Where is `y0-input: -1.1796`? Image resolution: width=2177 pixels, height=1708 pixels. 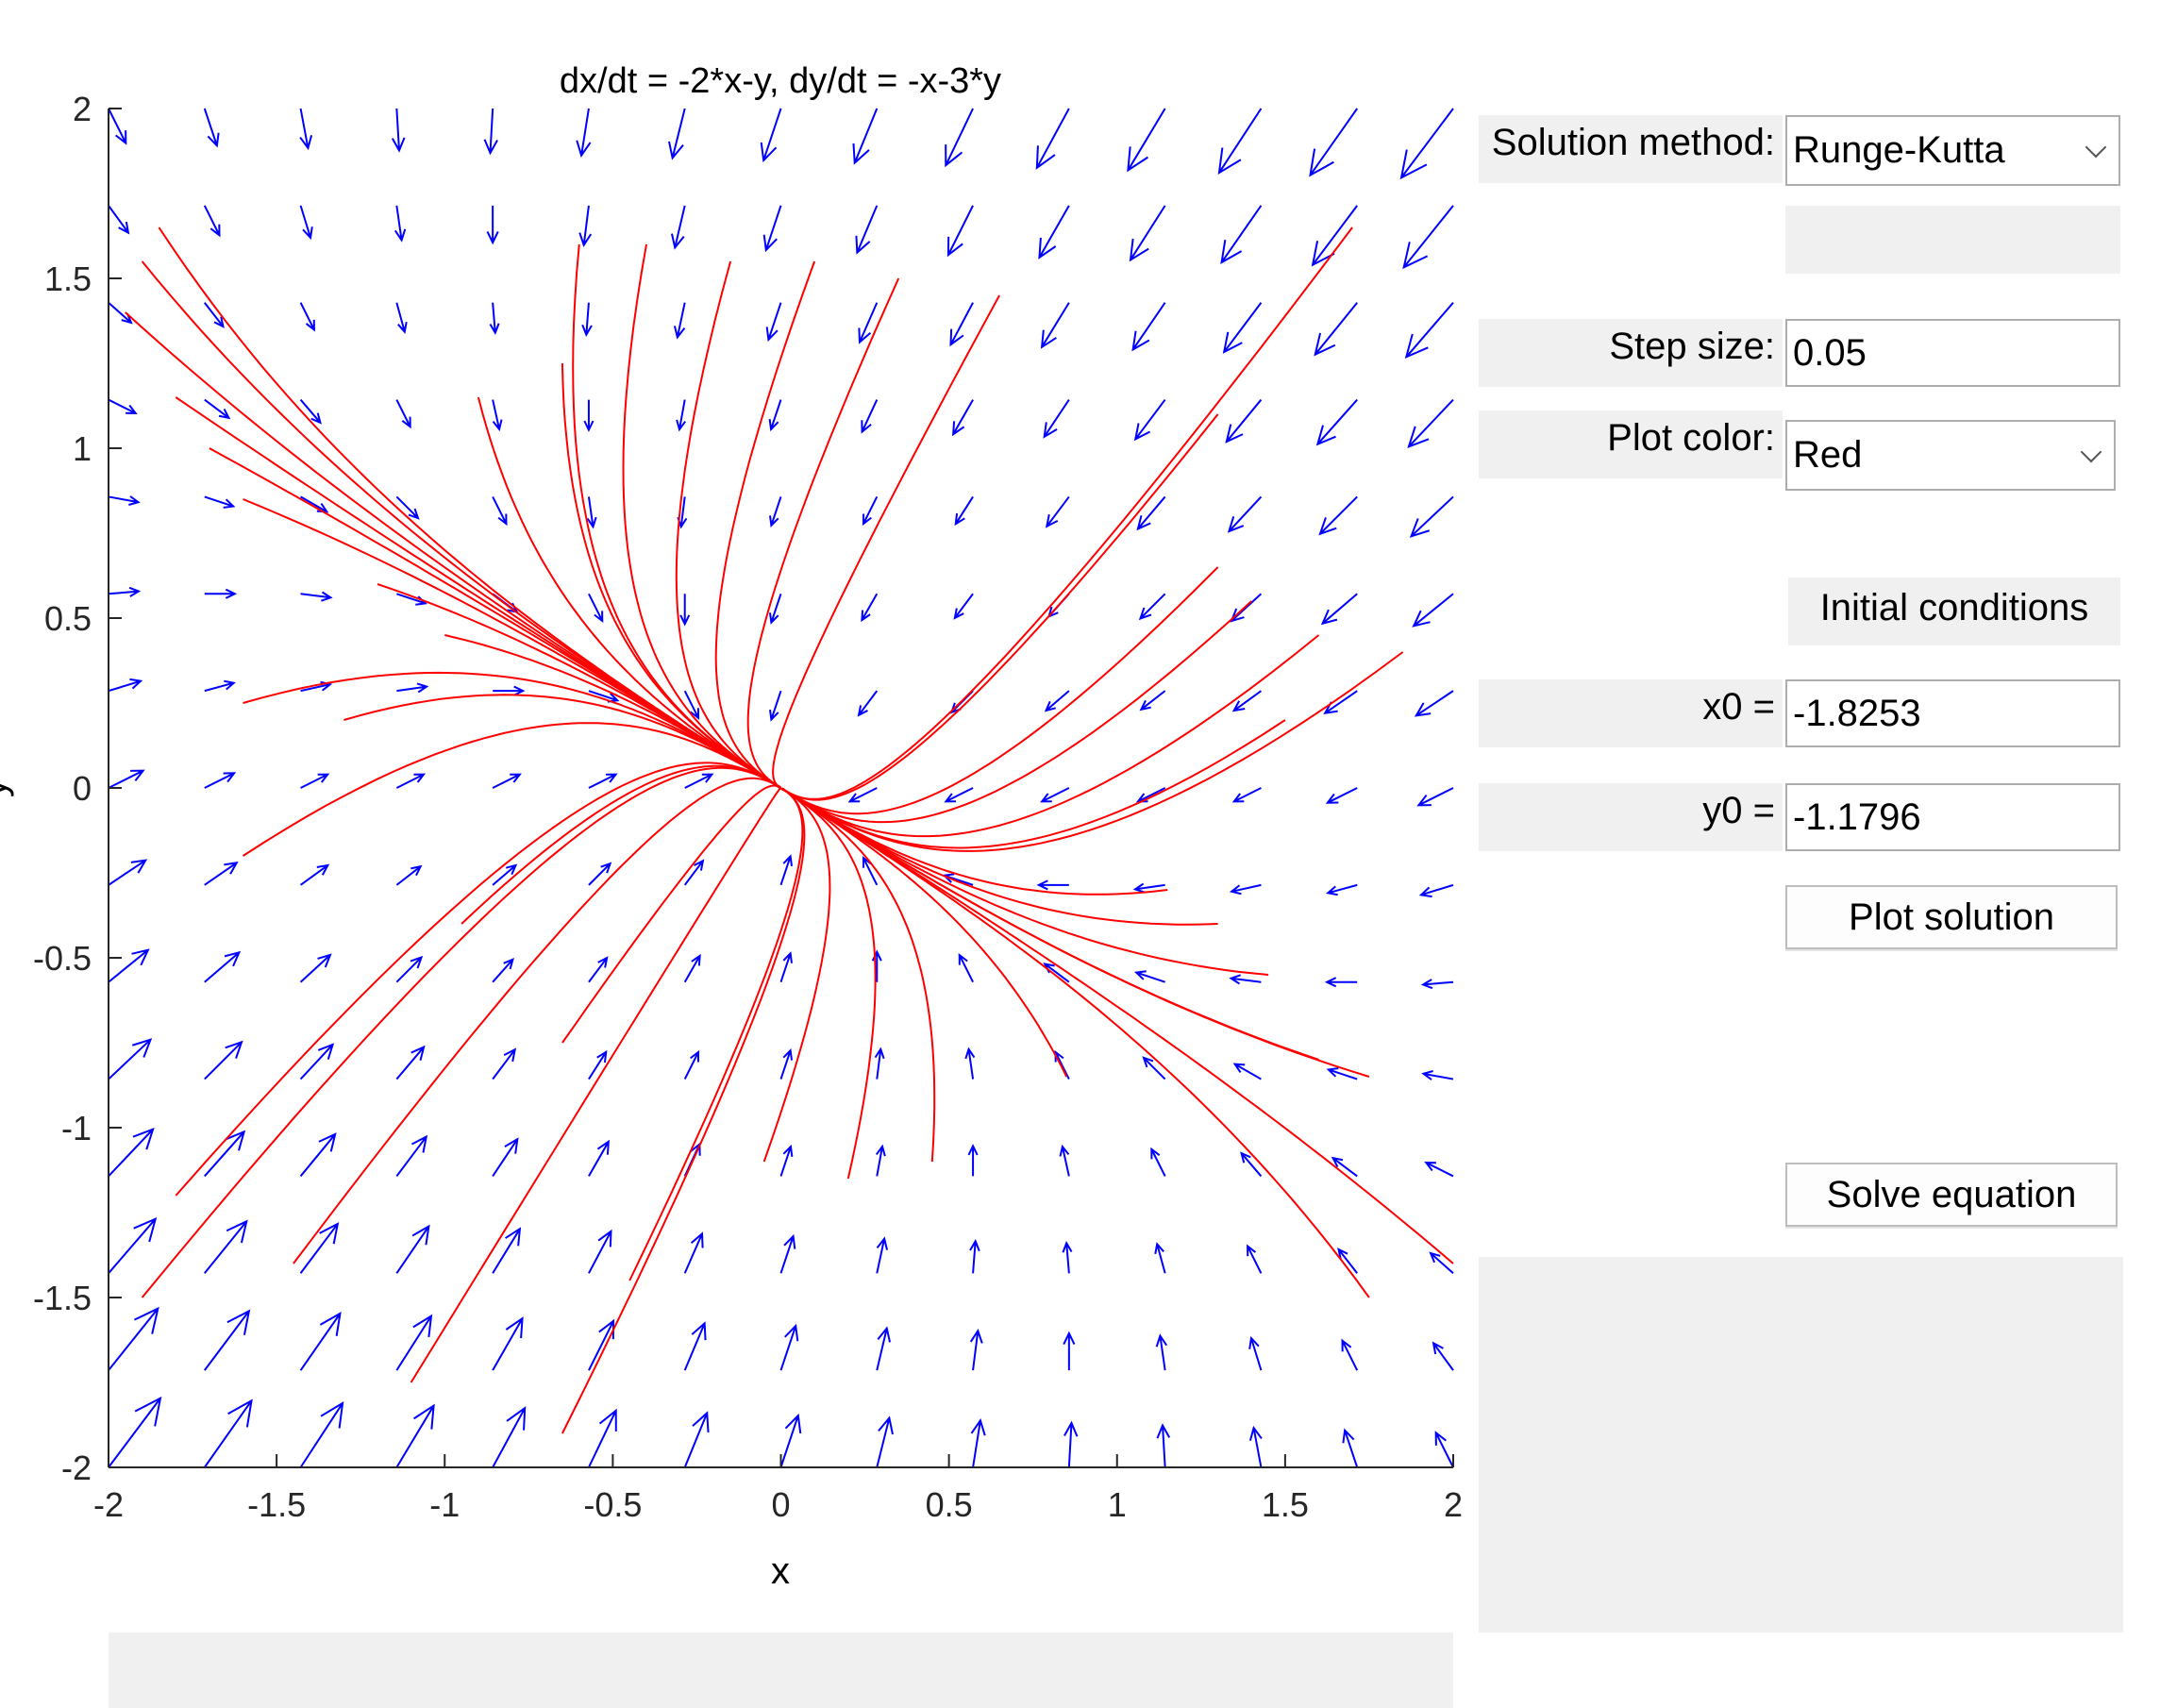 y0-input: -1.1796 is located at coordinates (1952, 817).